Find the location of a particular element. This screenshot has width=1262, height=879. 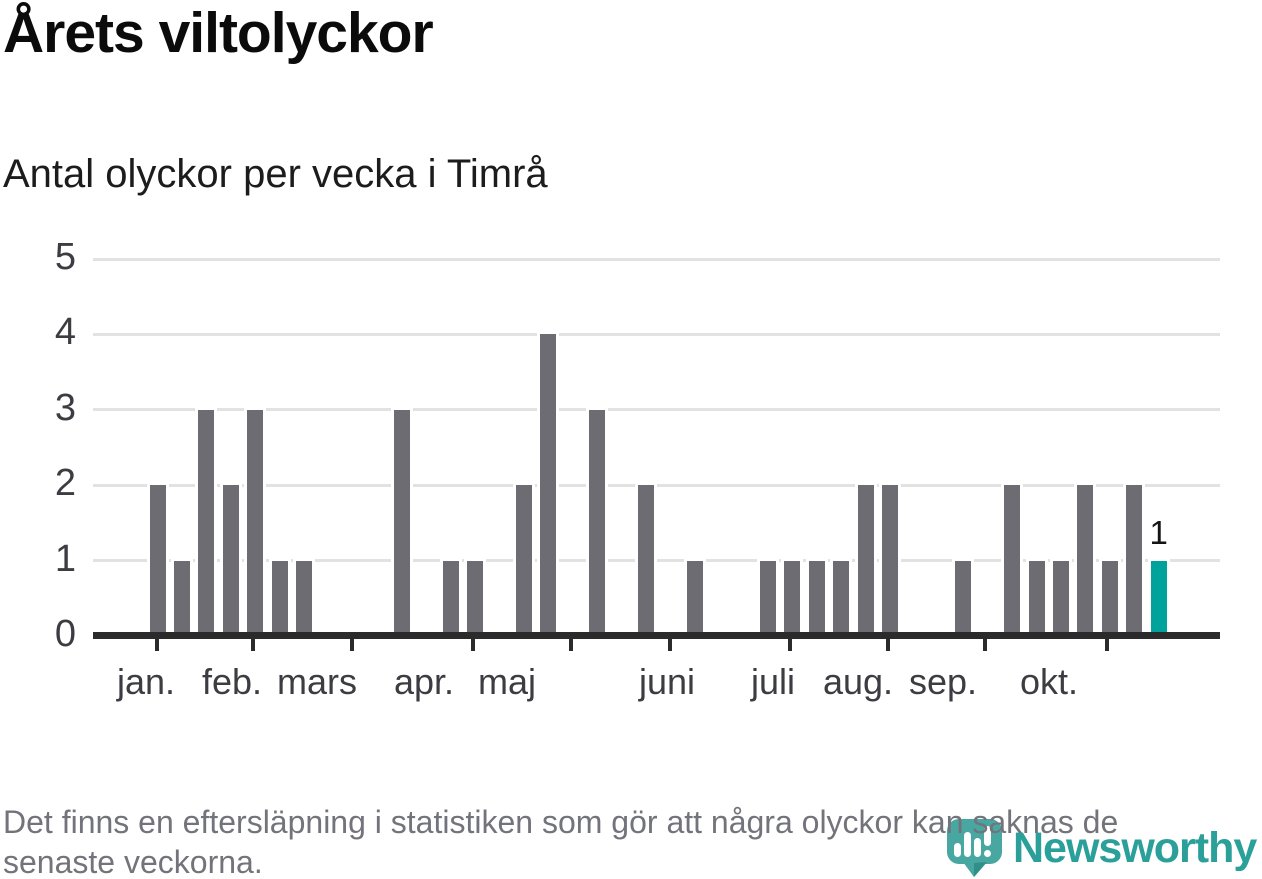

highlight-value-label: 1 is located at coordinates (1158, 532).